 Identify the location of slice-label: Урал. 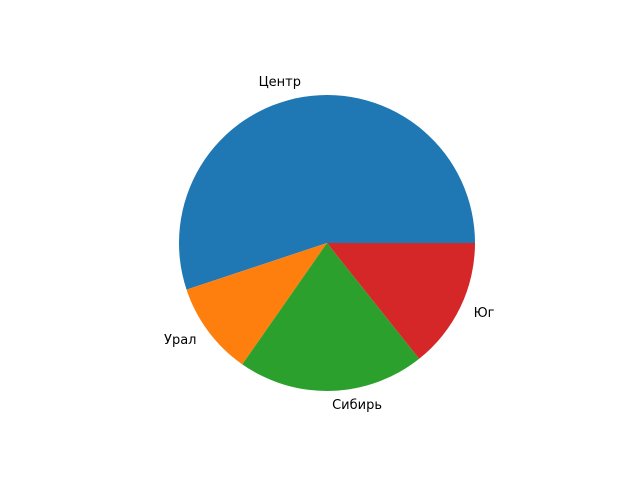
(180, 340).